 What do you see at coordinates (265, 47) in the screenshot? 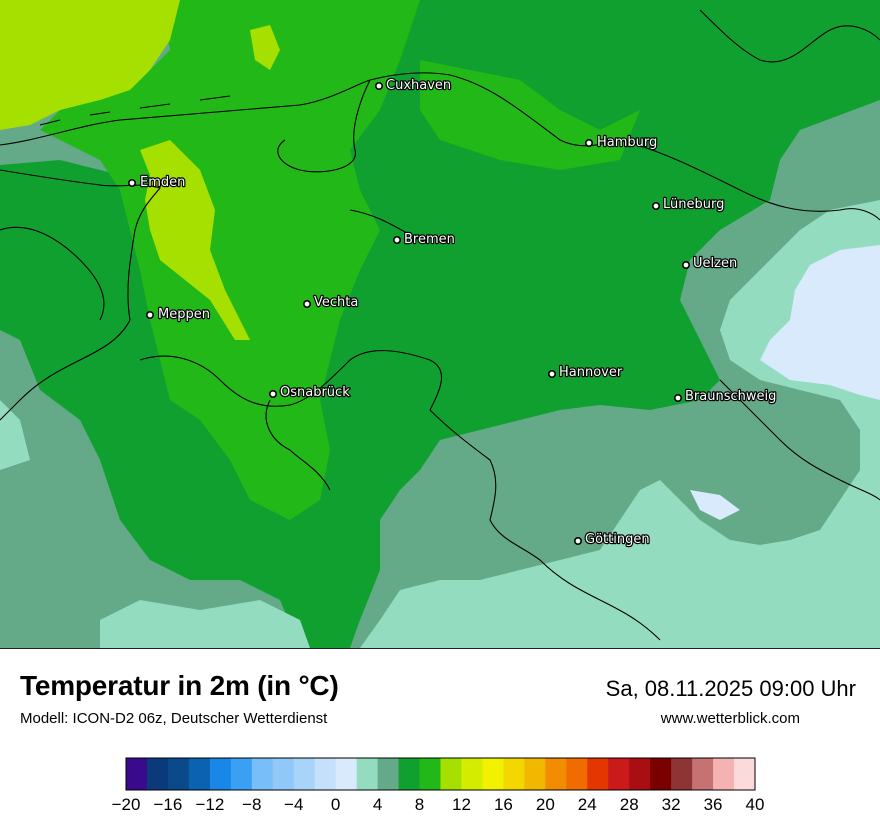
I see `zone-10-12-island` at bounding box center [265, 47].